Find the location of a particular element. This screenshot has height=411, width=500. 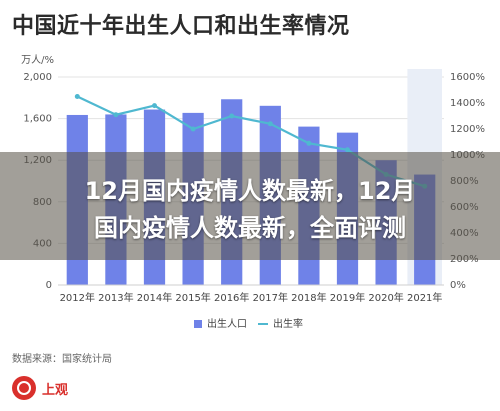

x-tick-label: 2020年 is located at coordinates (385, 297).